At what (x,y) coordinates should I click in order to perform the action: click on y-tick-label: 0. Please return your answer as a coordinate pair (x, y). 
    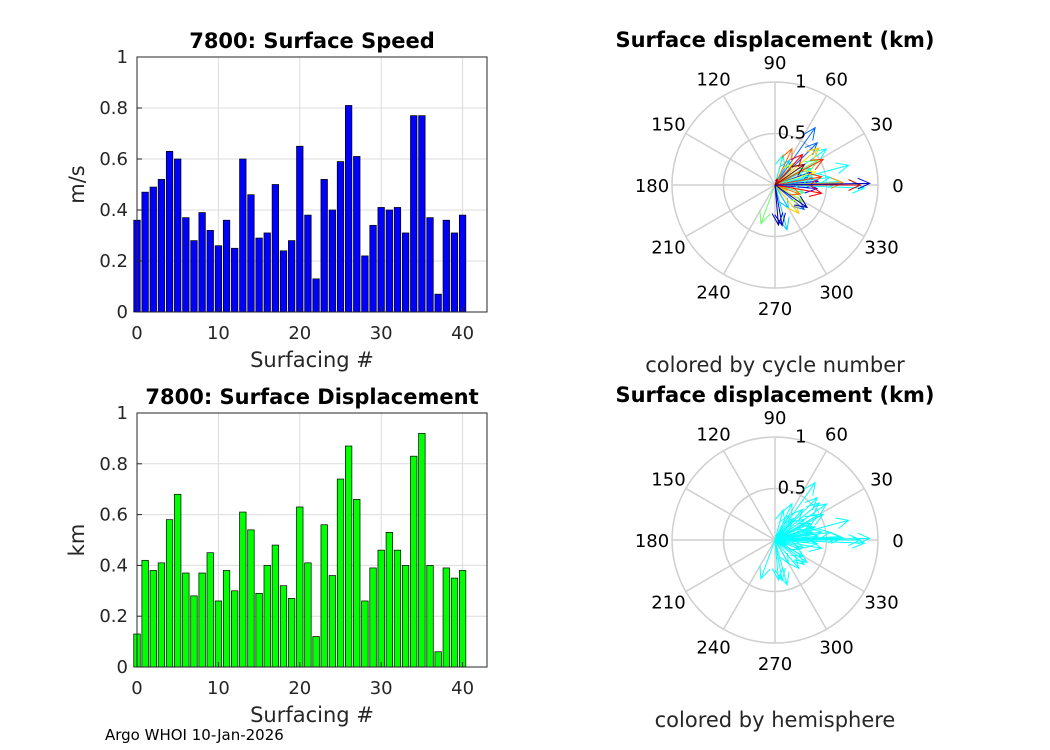
    Looking at the image, I should click on (122, 667).